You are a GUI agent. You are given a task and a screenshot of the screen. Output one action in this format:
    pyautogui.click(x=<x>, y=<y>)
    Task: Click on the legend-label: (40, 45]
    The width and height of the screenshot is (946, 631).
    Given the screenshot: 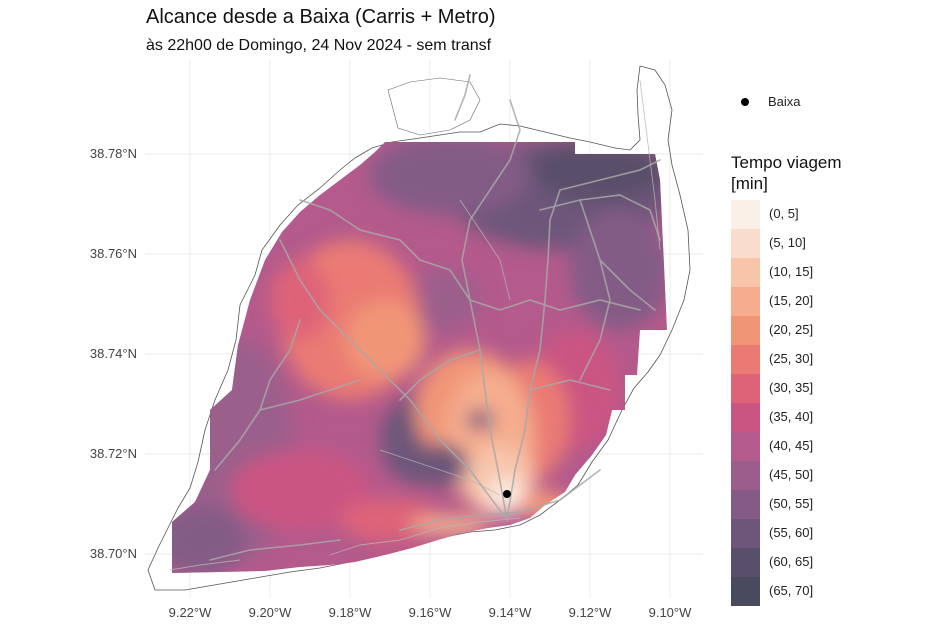 What is the action you would take?
    pyautogui.click(x=791, y=445)
    